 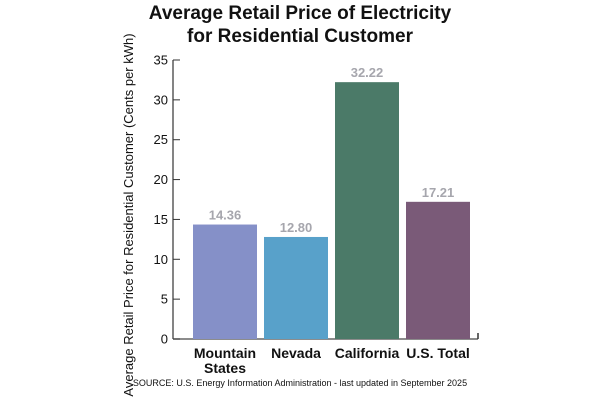 I want to click on x-category-label: States, so click(x=225, y=368).